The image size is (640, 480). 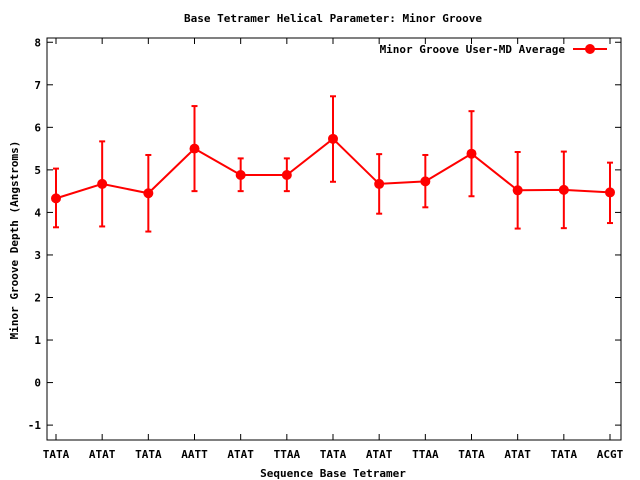 I want to click on y-tick-label: 2, so click(x=37, y=297).